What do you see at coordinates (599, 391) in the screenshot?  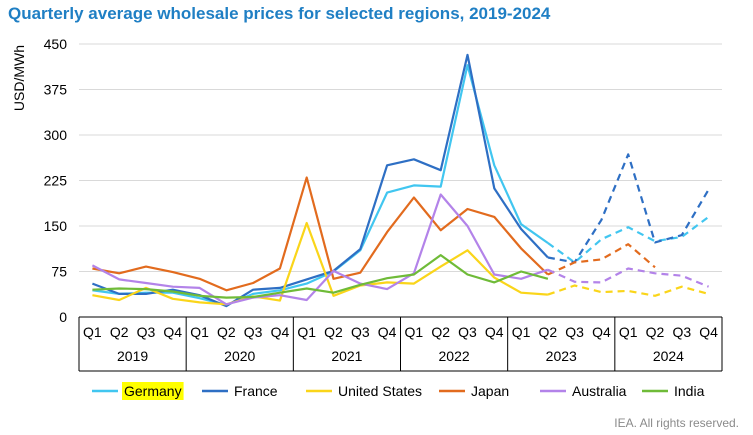 I see `legend-label-australia: Australia` at bounding box center [599, 391].